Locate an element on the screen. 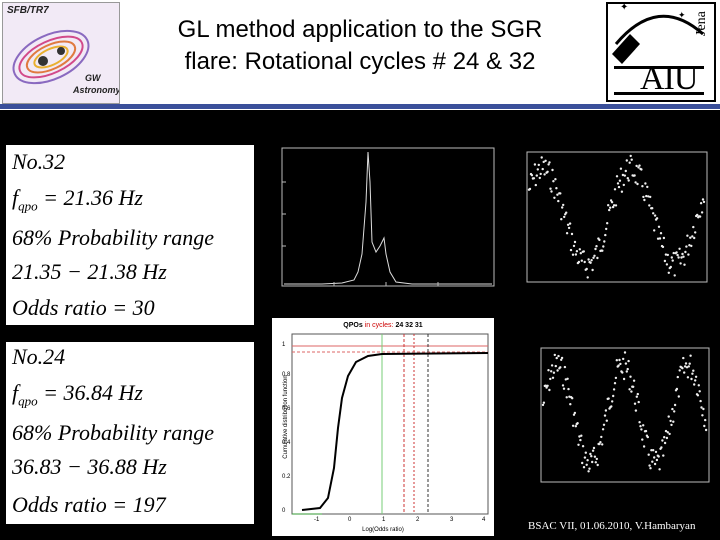  qpo-y-ticks: 0 0.2 0.4 0.6 0.8 1 is located at coordinates (287, 424).